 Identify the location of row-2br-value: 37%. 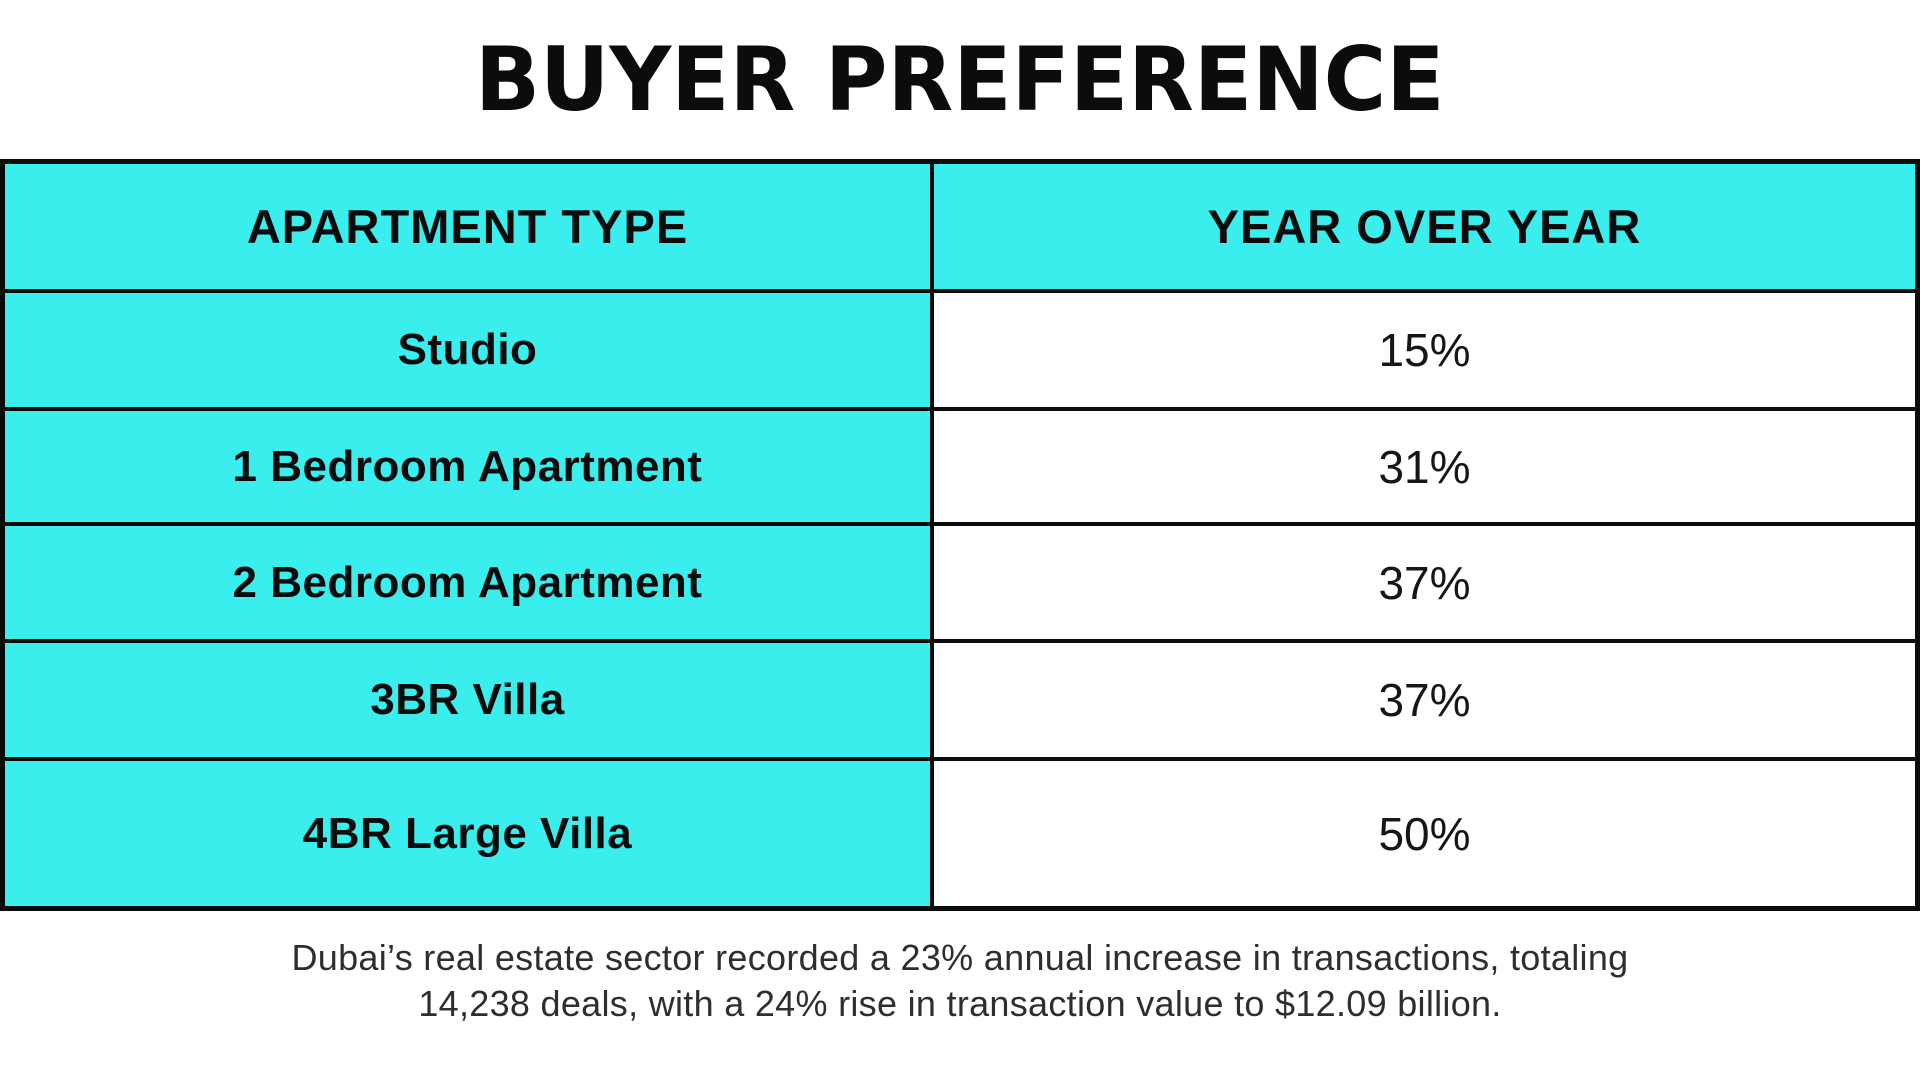
(1424, 580).